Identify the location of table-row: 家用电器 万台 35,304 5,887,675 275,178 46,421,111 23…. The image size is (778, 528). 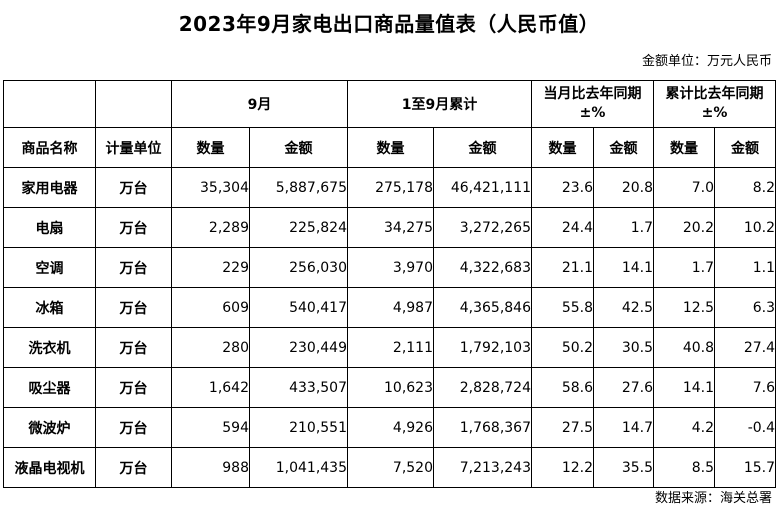
(390, 187).